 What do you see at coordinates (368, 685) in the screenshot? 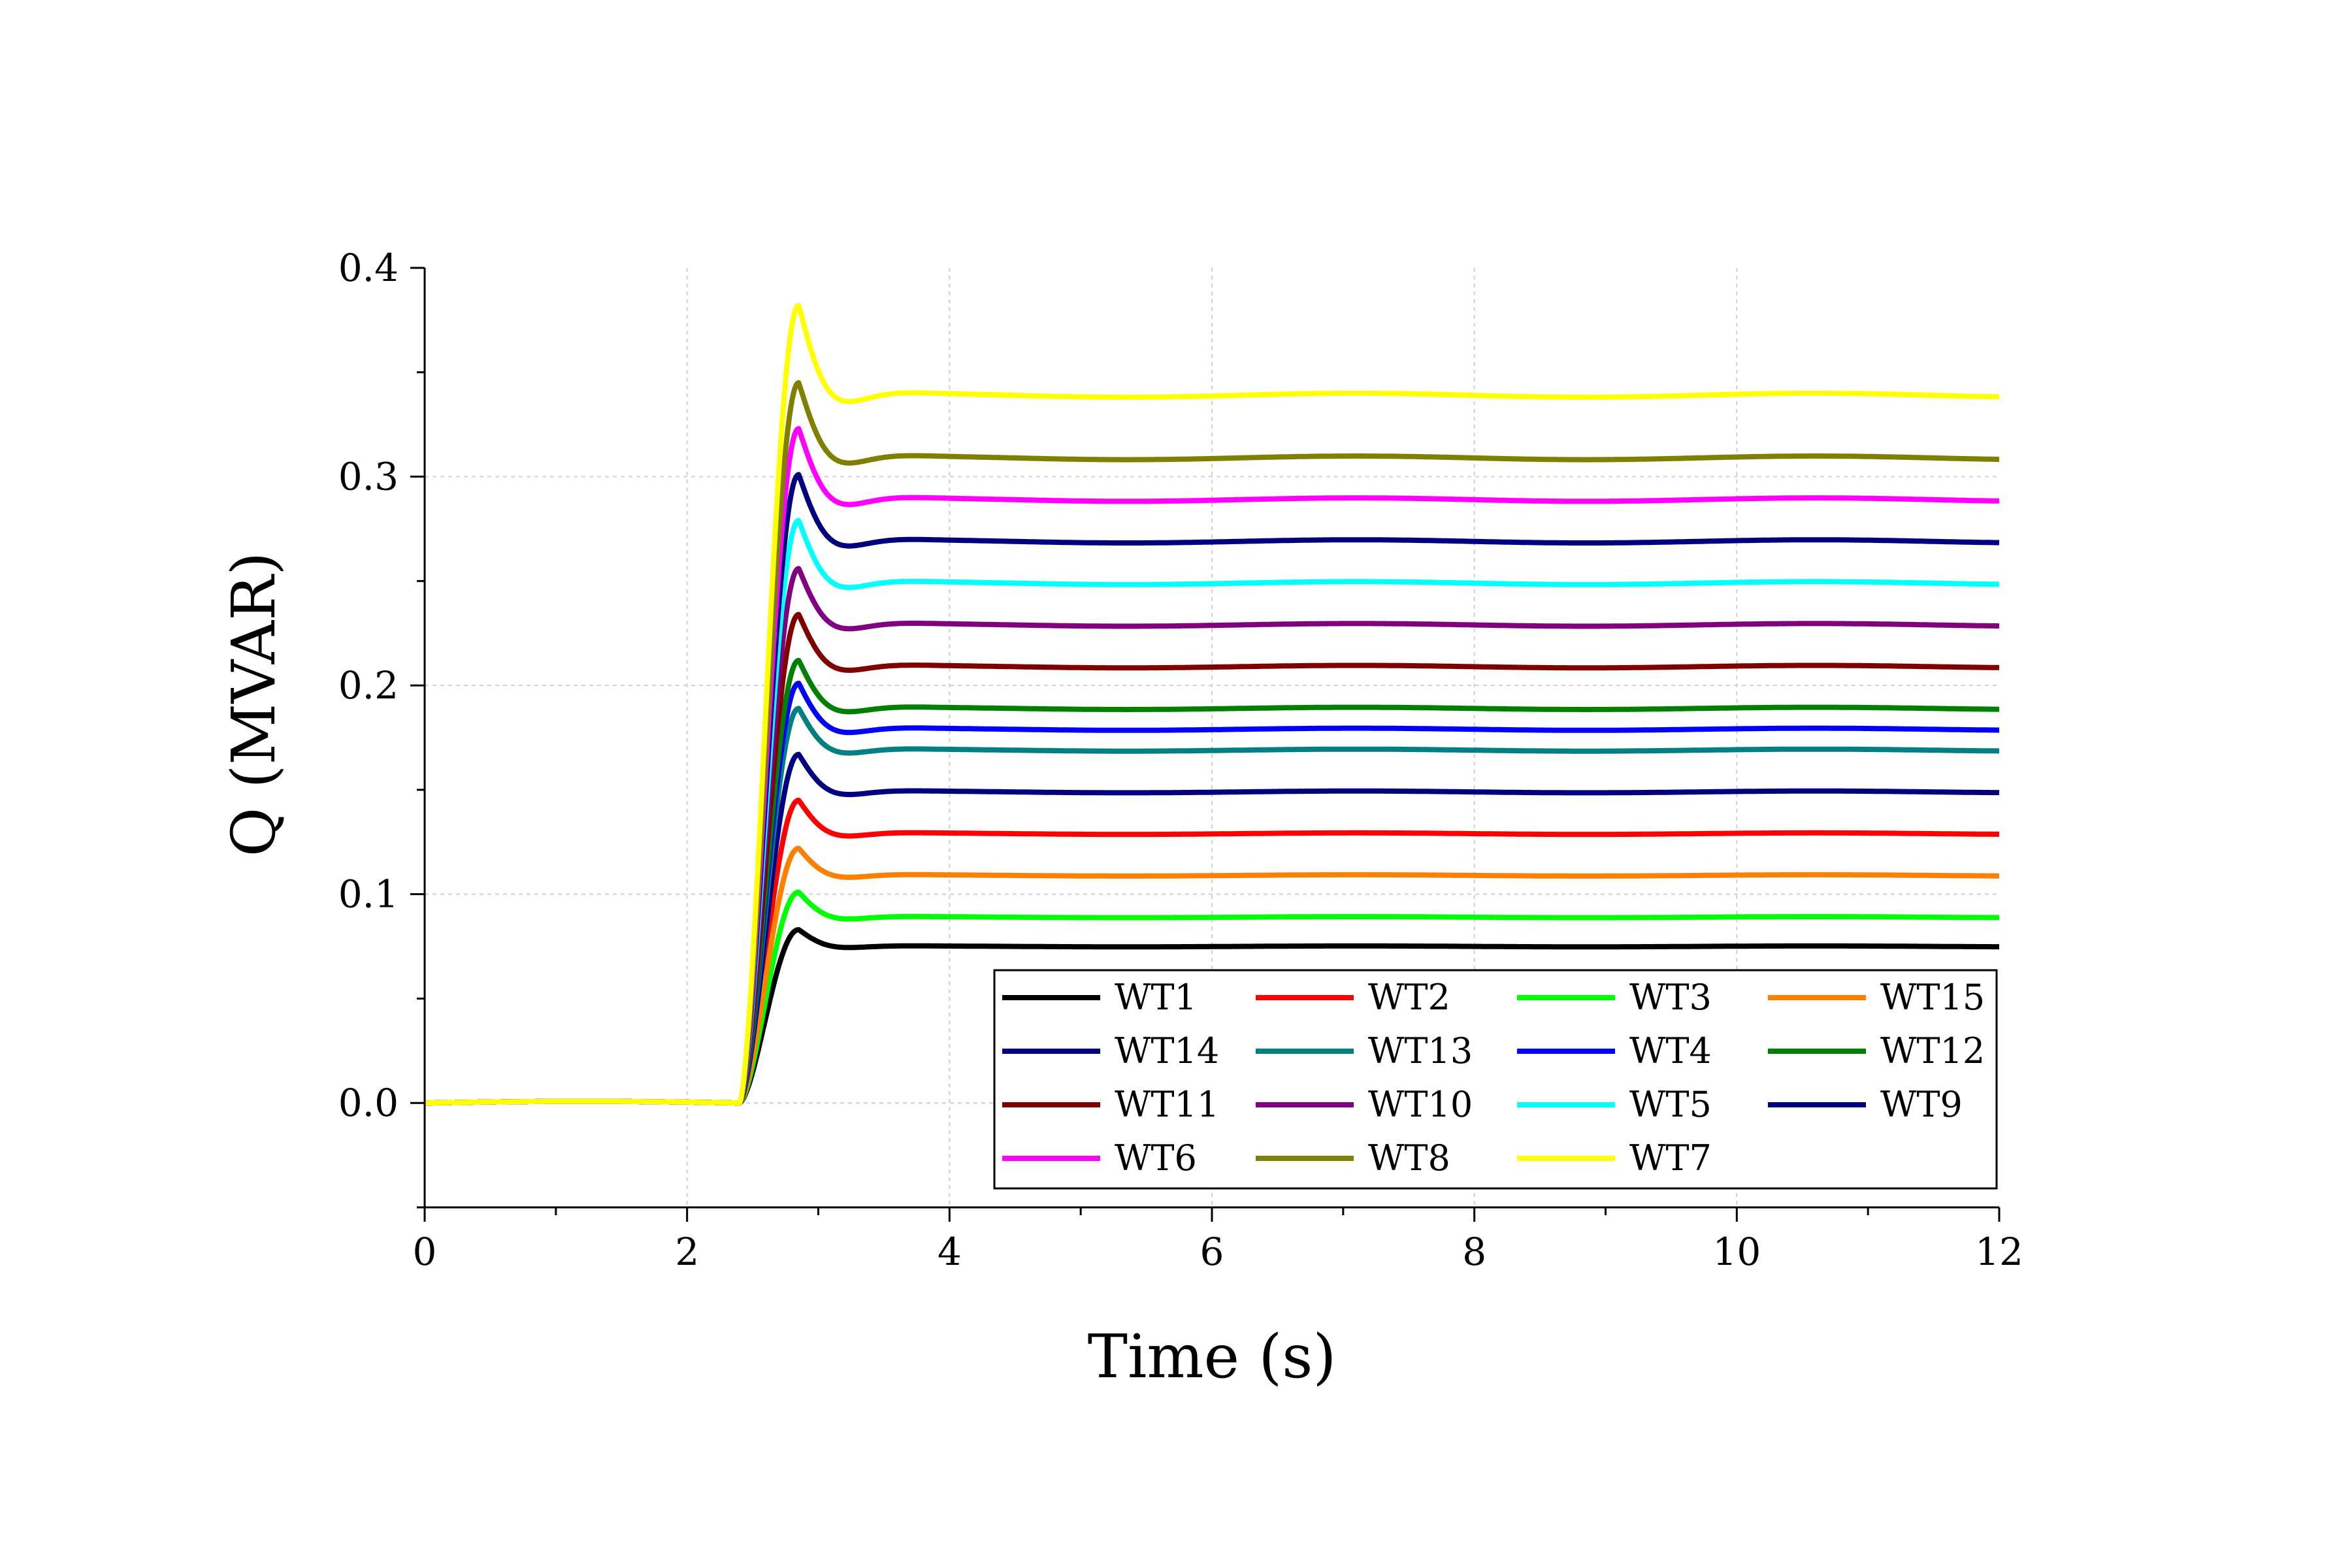
I see `y-tick-label: 0.2` at bounding box center [368, 685].